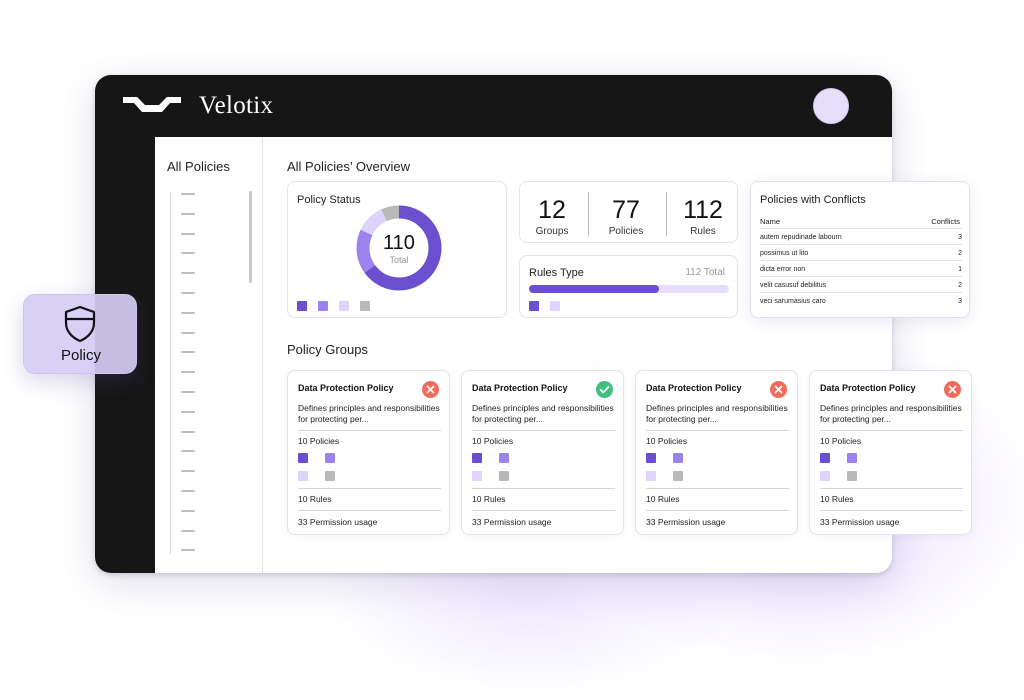 The width and height of the screenshot is (1024, 700). What do you see at coordinates (493, 106) in the screenshot?
I see `top-bar: Velotix` at bounding box center [493, 106].